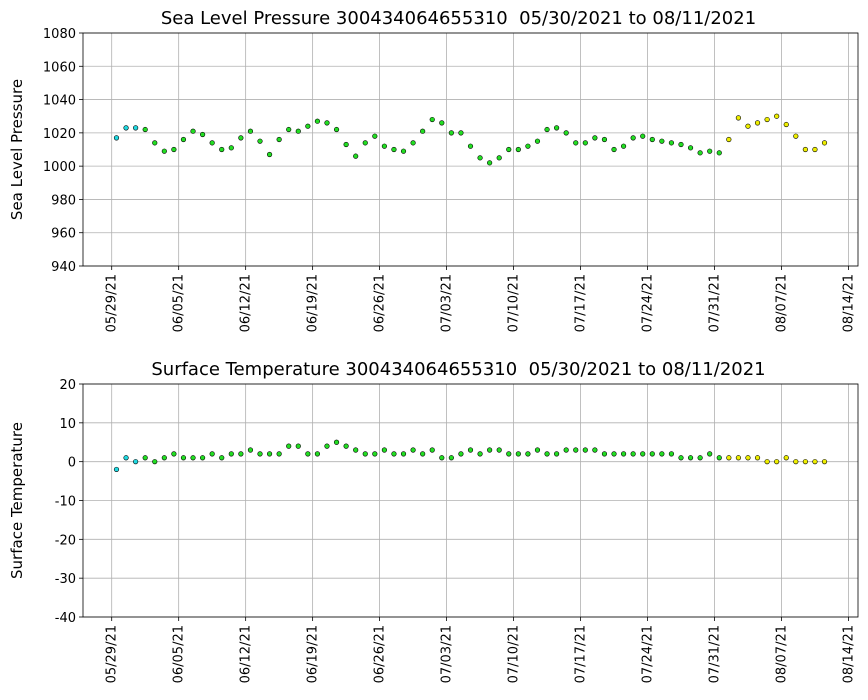 This screenshot has height=700, width=868. I want to click on y-tick-label: 960, so click(63, 234).